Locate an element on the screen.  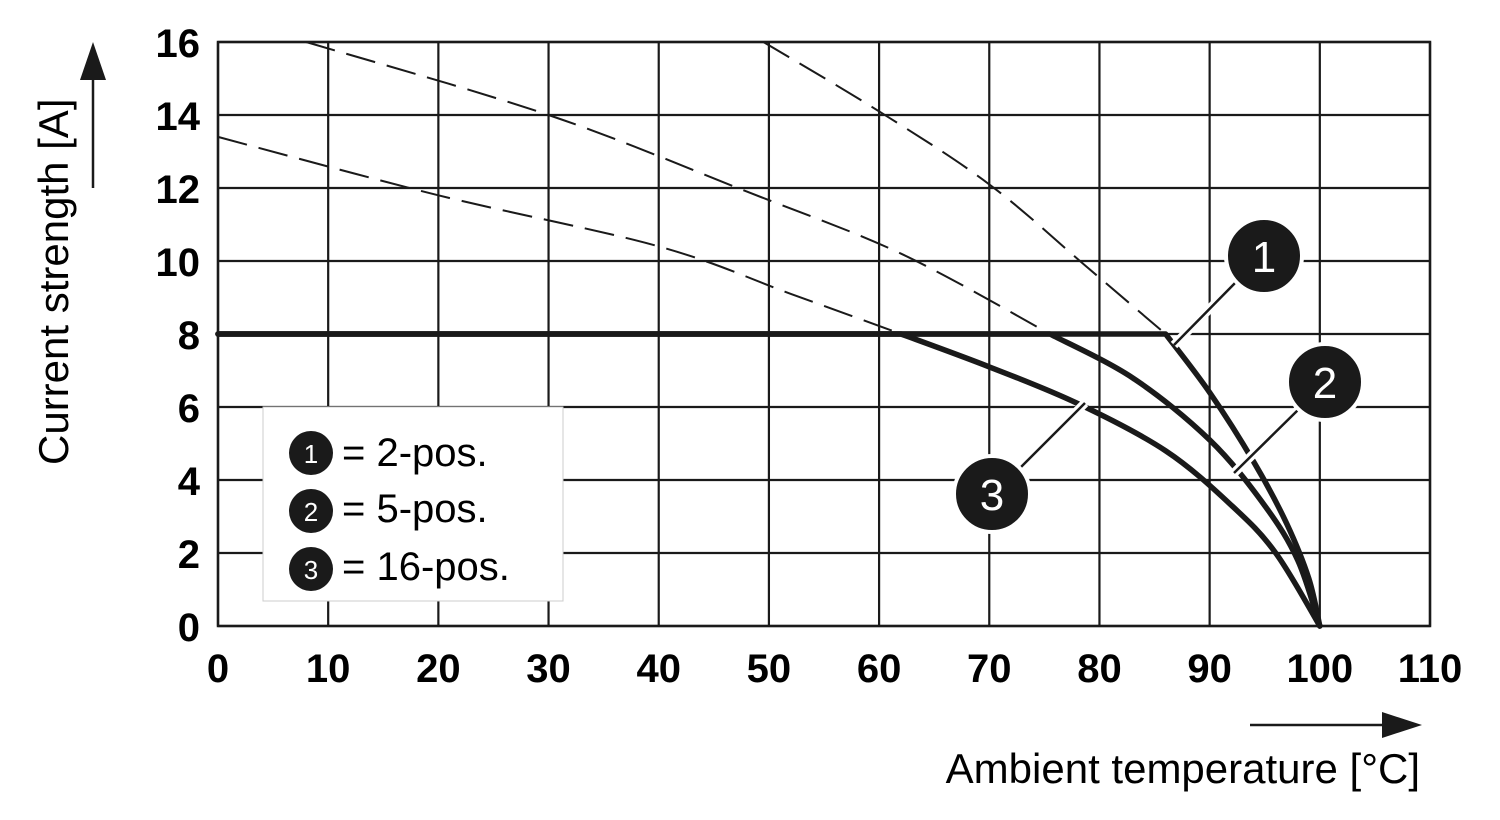
y-tick-label: 6 is located at coordinates (189, 409).